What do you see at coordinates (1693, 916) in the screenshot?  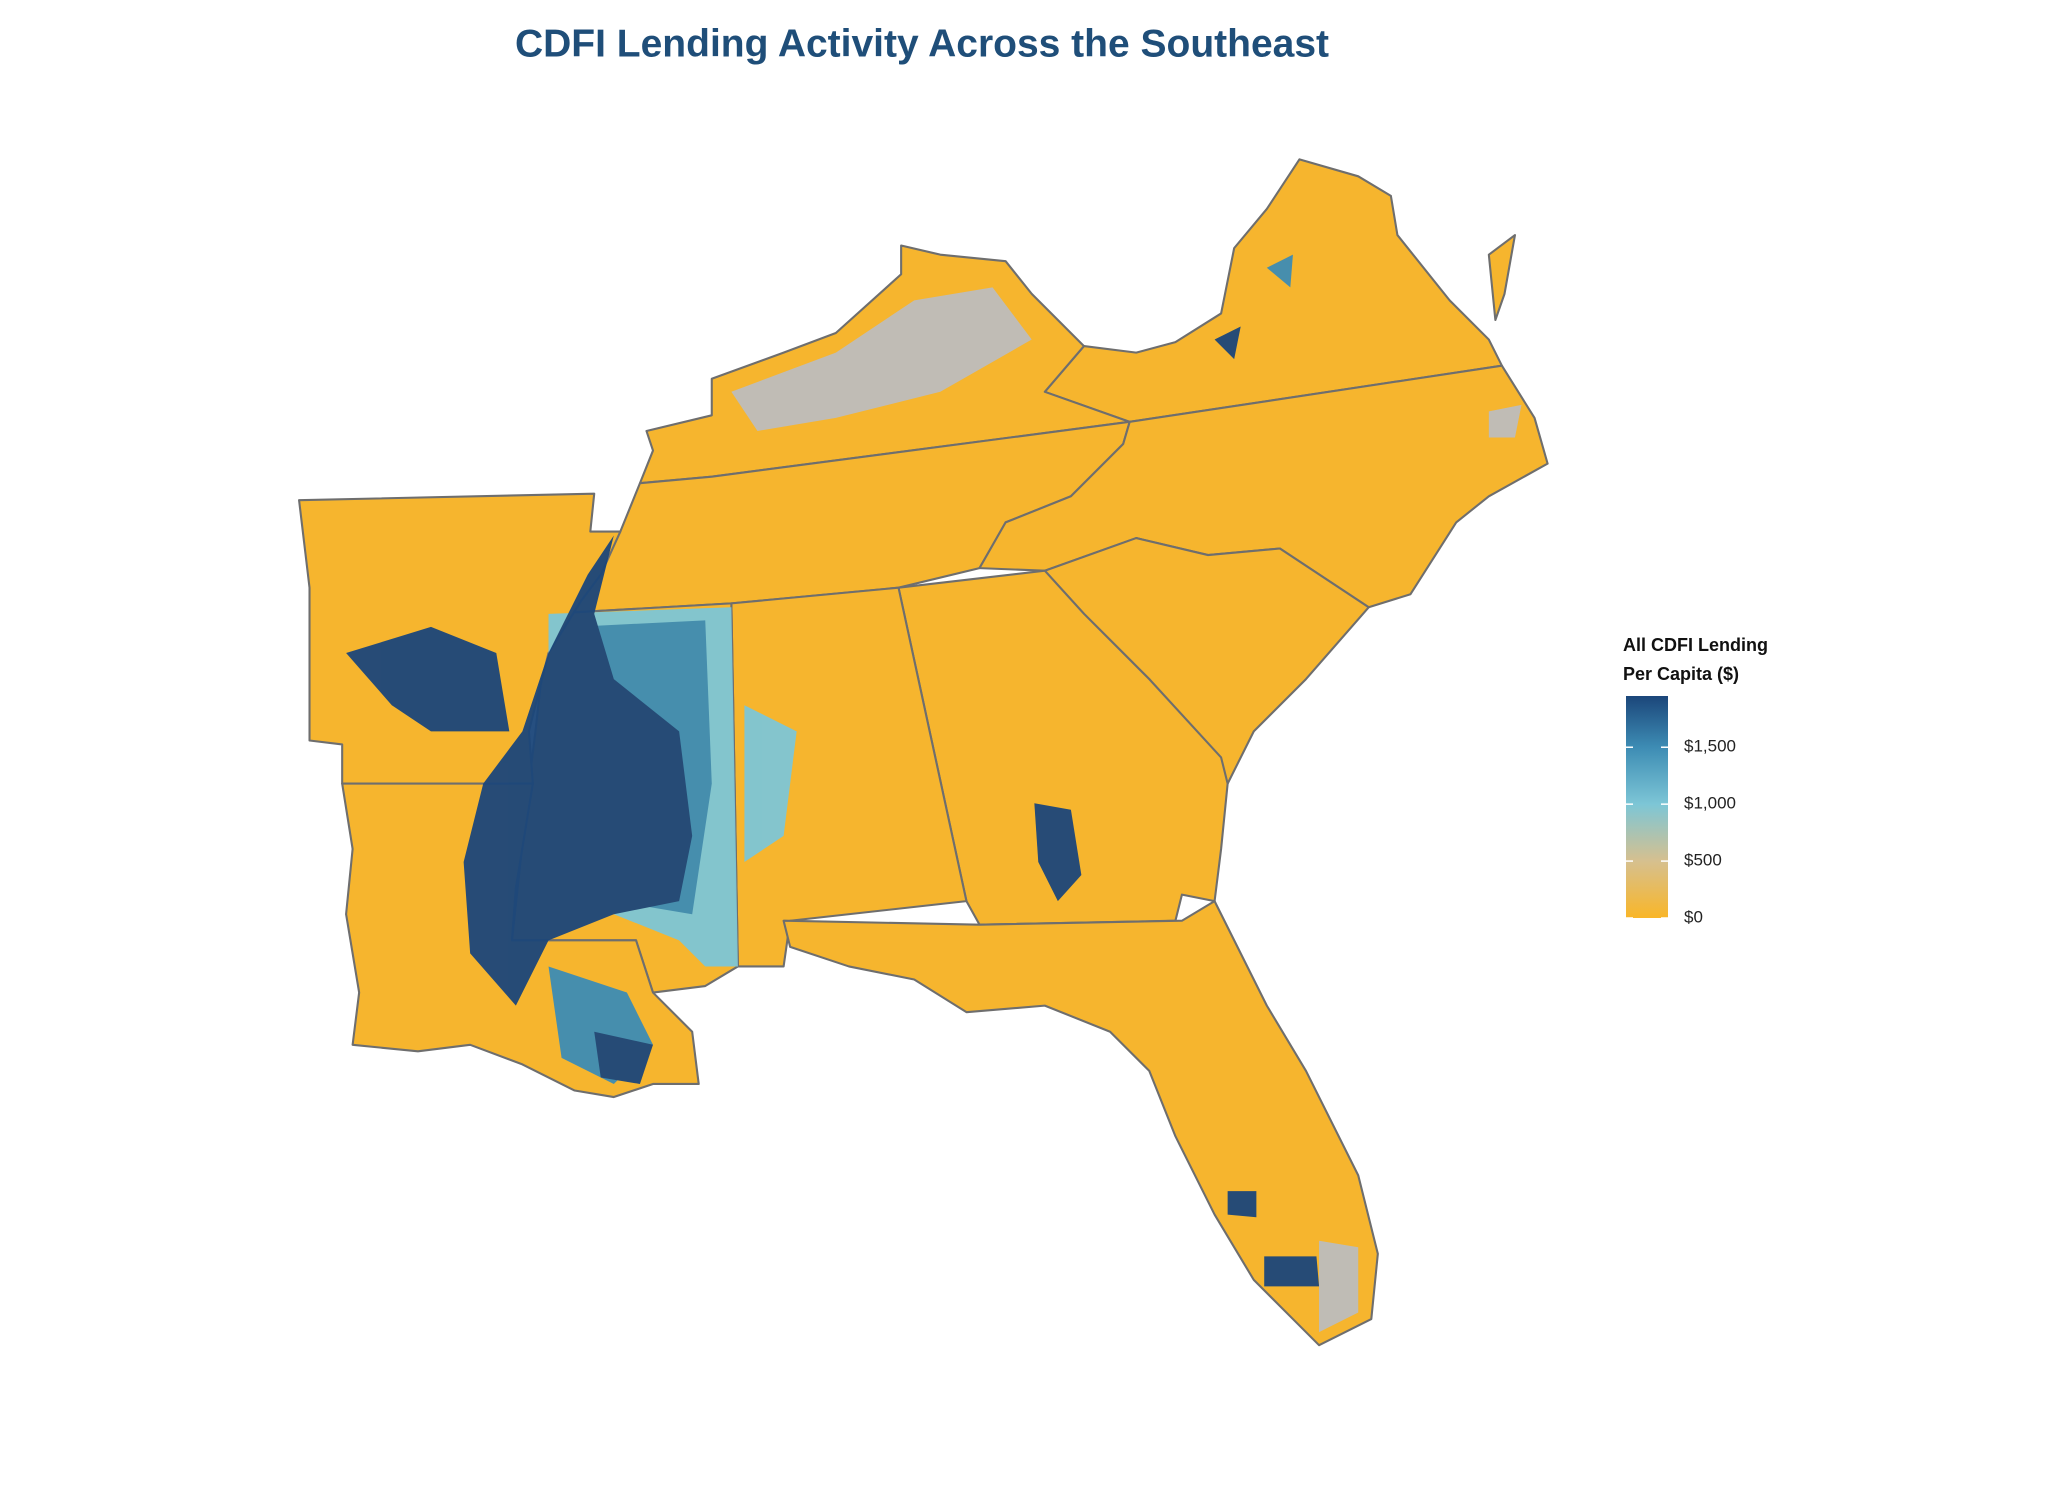 I see `colorbar-tick-label: $0` at bounding box center [1693, 916].